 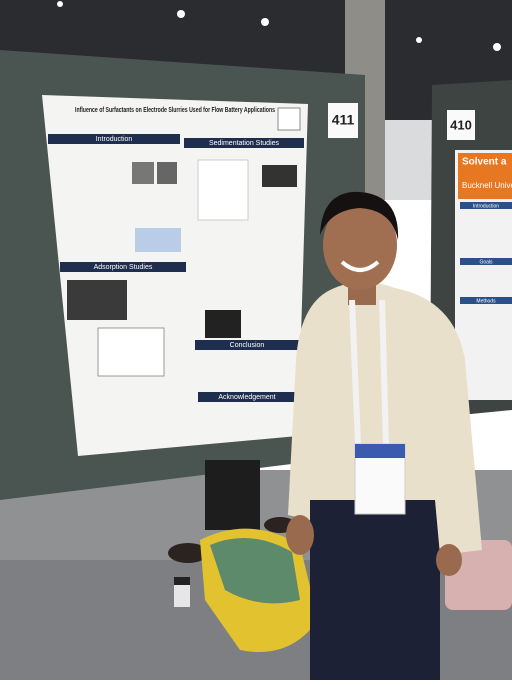 I want to click on section-title: Adsorption Studies, so click(x=123, y=267).